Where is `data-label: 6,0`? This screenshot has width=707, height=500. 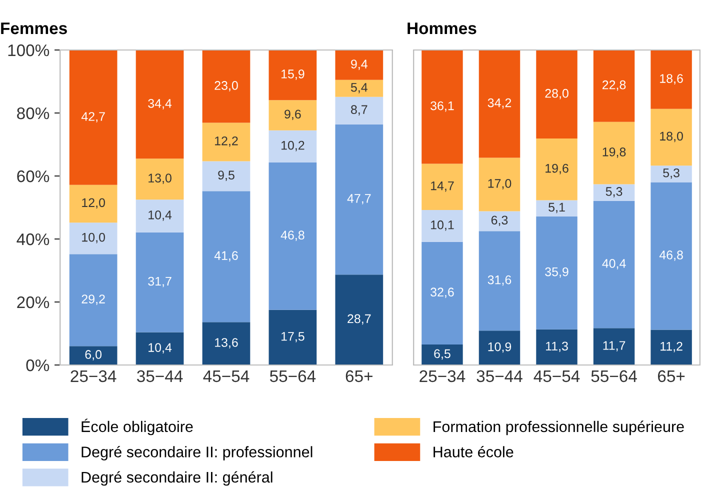
data-label: 6,0 is located at coordinates (93, 355).